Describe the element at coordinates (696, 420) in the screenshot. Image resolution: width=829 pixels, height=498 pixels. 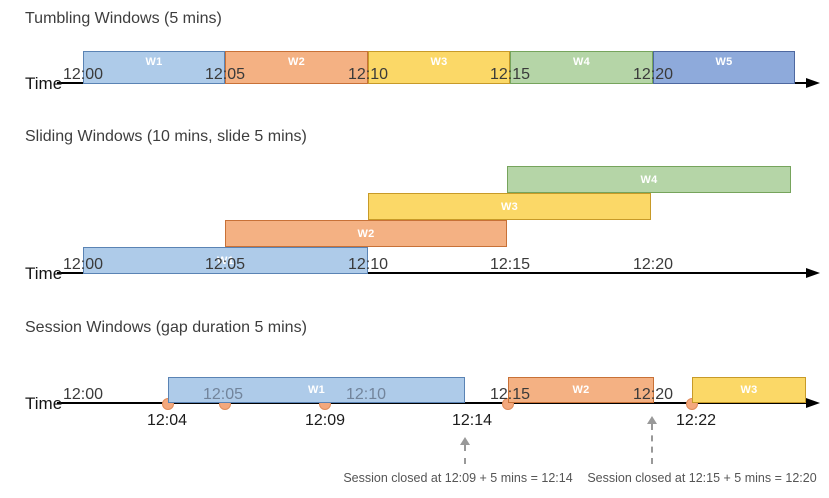
I see `event-time-12-22: 12:22` at that location.